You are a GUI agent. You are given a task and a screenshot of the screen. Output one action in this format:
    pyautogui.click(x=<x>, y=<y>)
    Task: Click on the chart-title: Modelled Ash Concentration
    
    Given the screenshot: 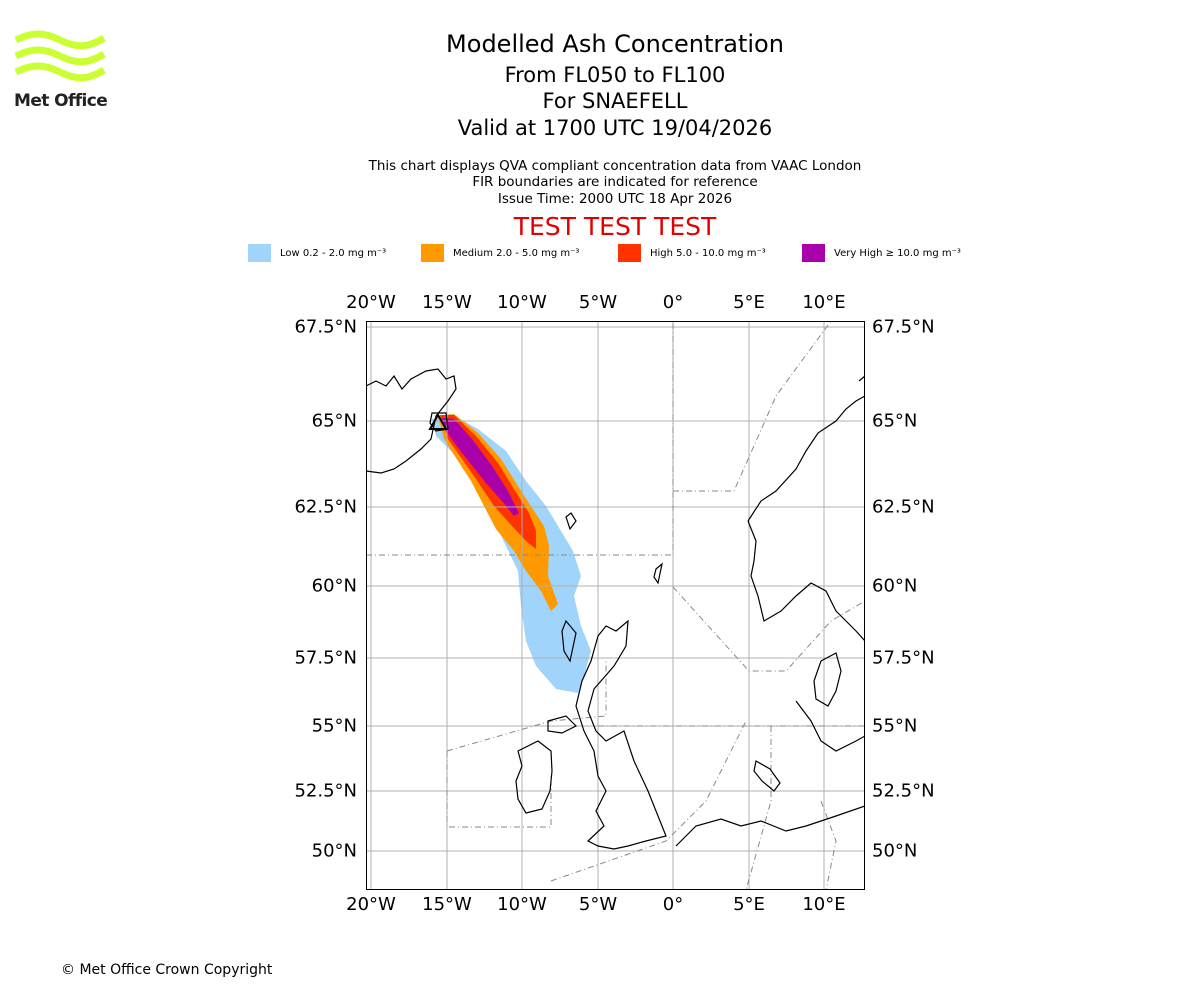 What is the action you would take?
    pyautogui.click(x=615, y=44)
    